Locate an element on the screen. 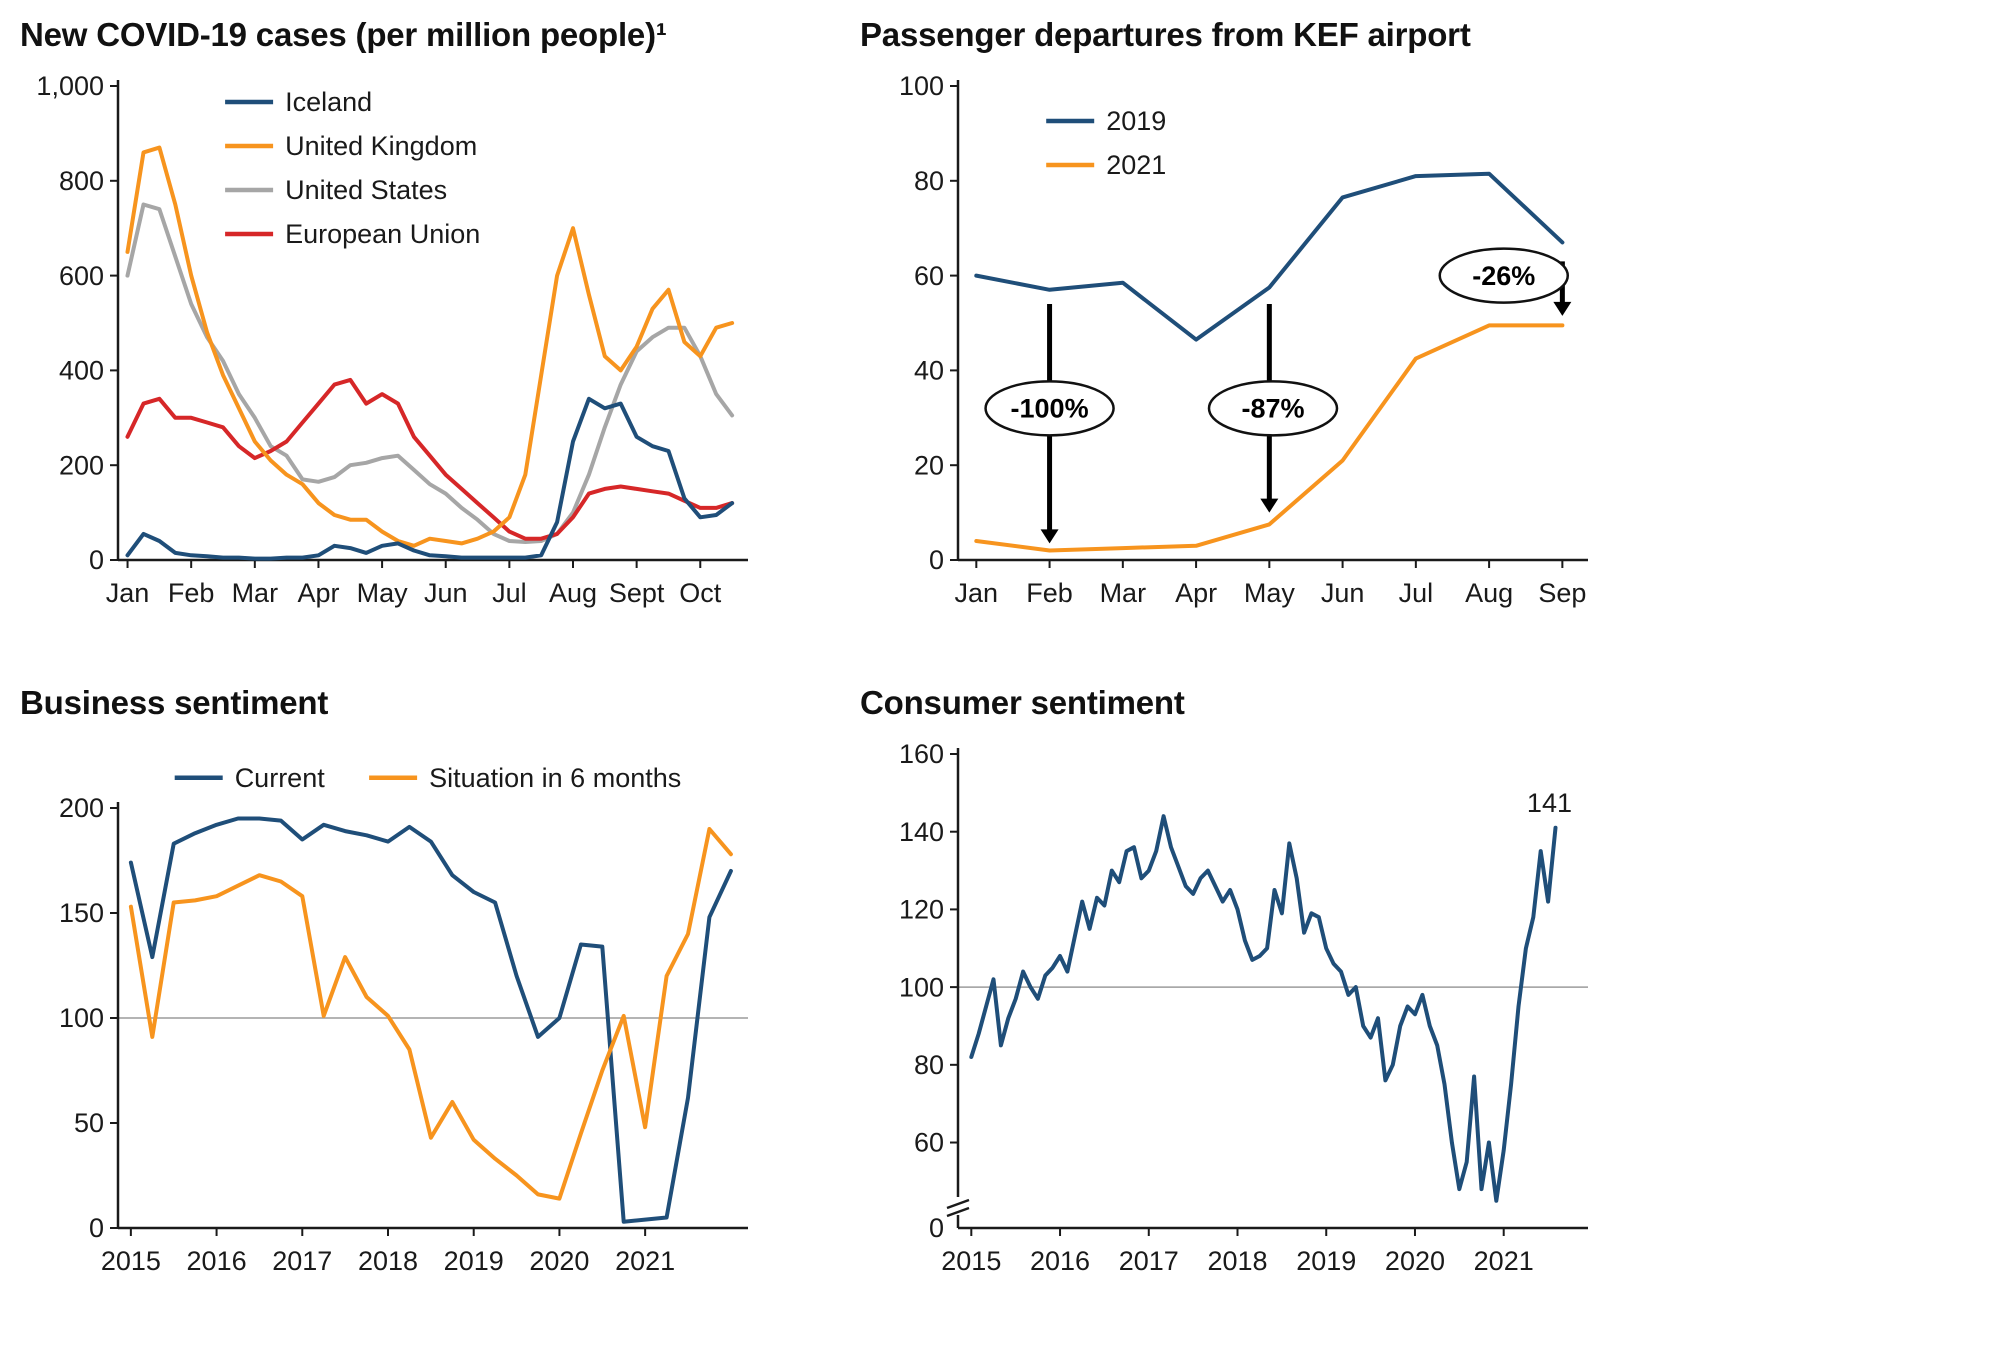 The width and height of the screenshot is (2000, 1352). svg-text: 20 is located at coordinates (929, 465).